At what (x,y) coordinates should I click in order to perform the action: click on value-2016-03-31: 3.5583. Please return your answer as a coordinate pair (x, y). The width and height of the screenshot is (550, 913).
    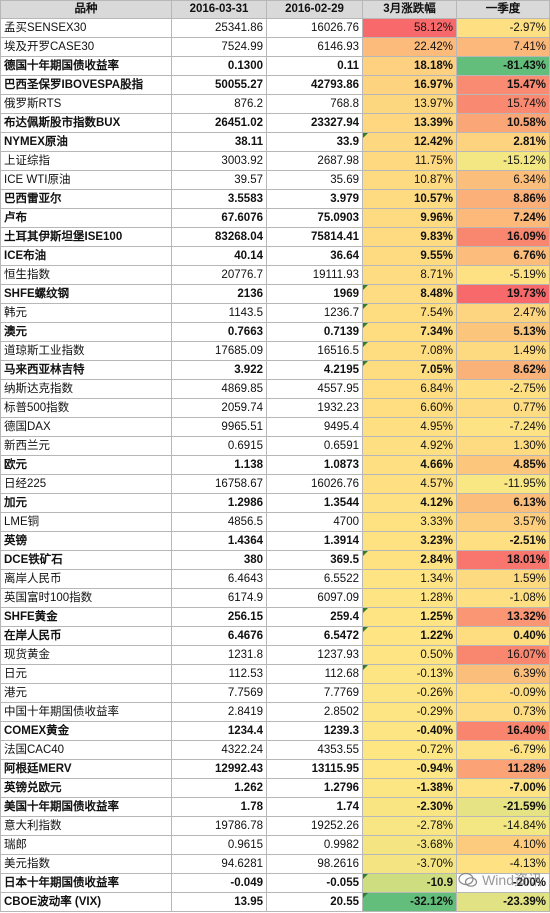
    Looking at the image, I should click on (219, 199).